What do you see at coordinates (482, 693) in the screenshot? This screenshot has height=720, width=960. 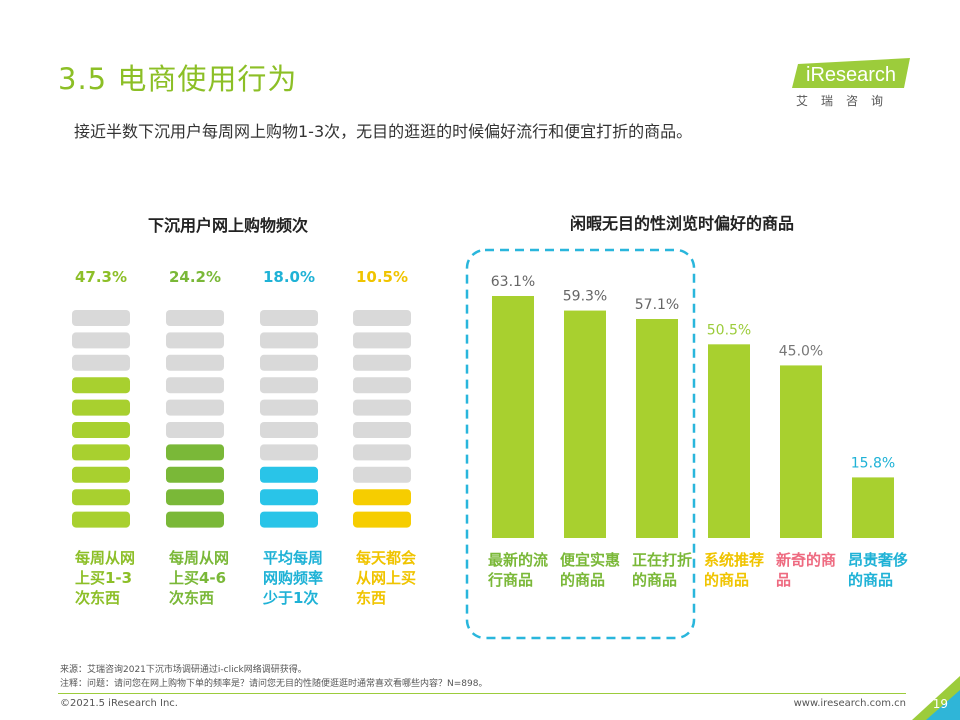 I see `footer-divider` at bounding box center [482, 693].